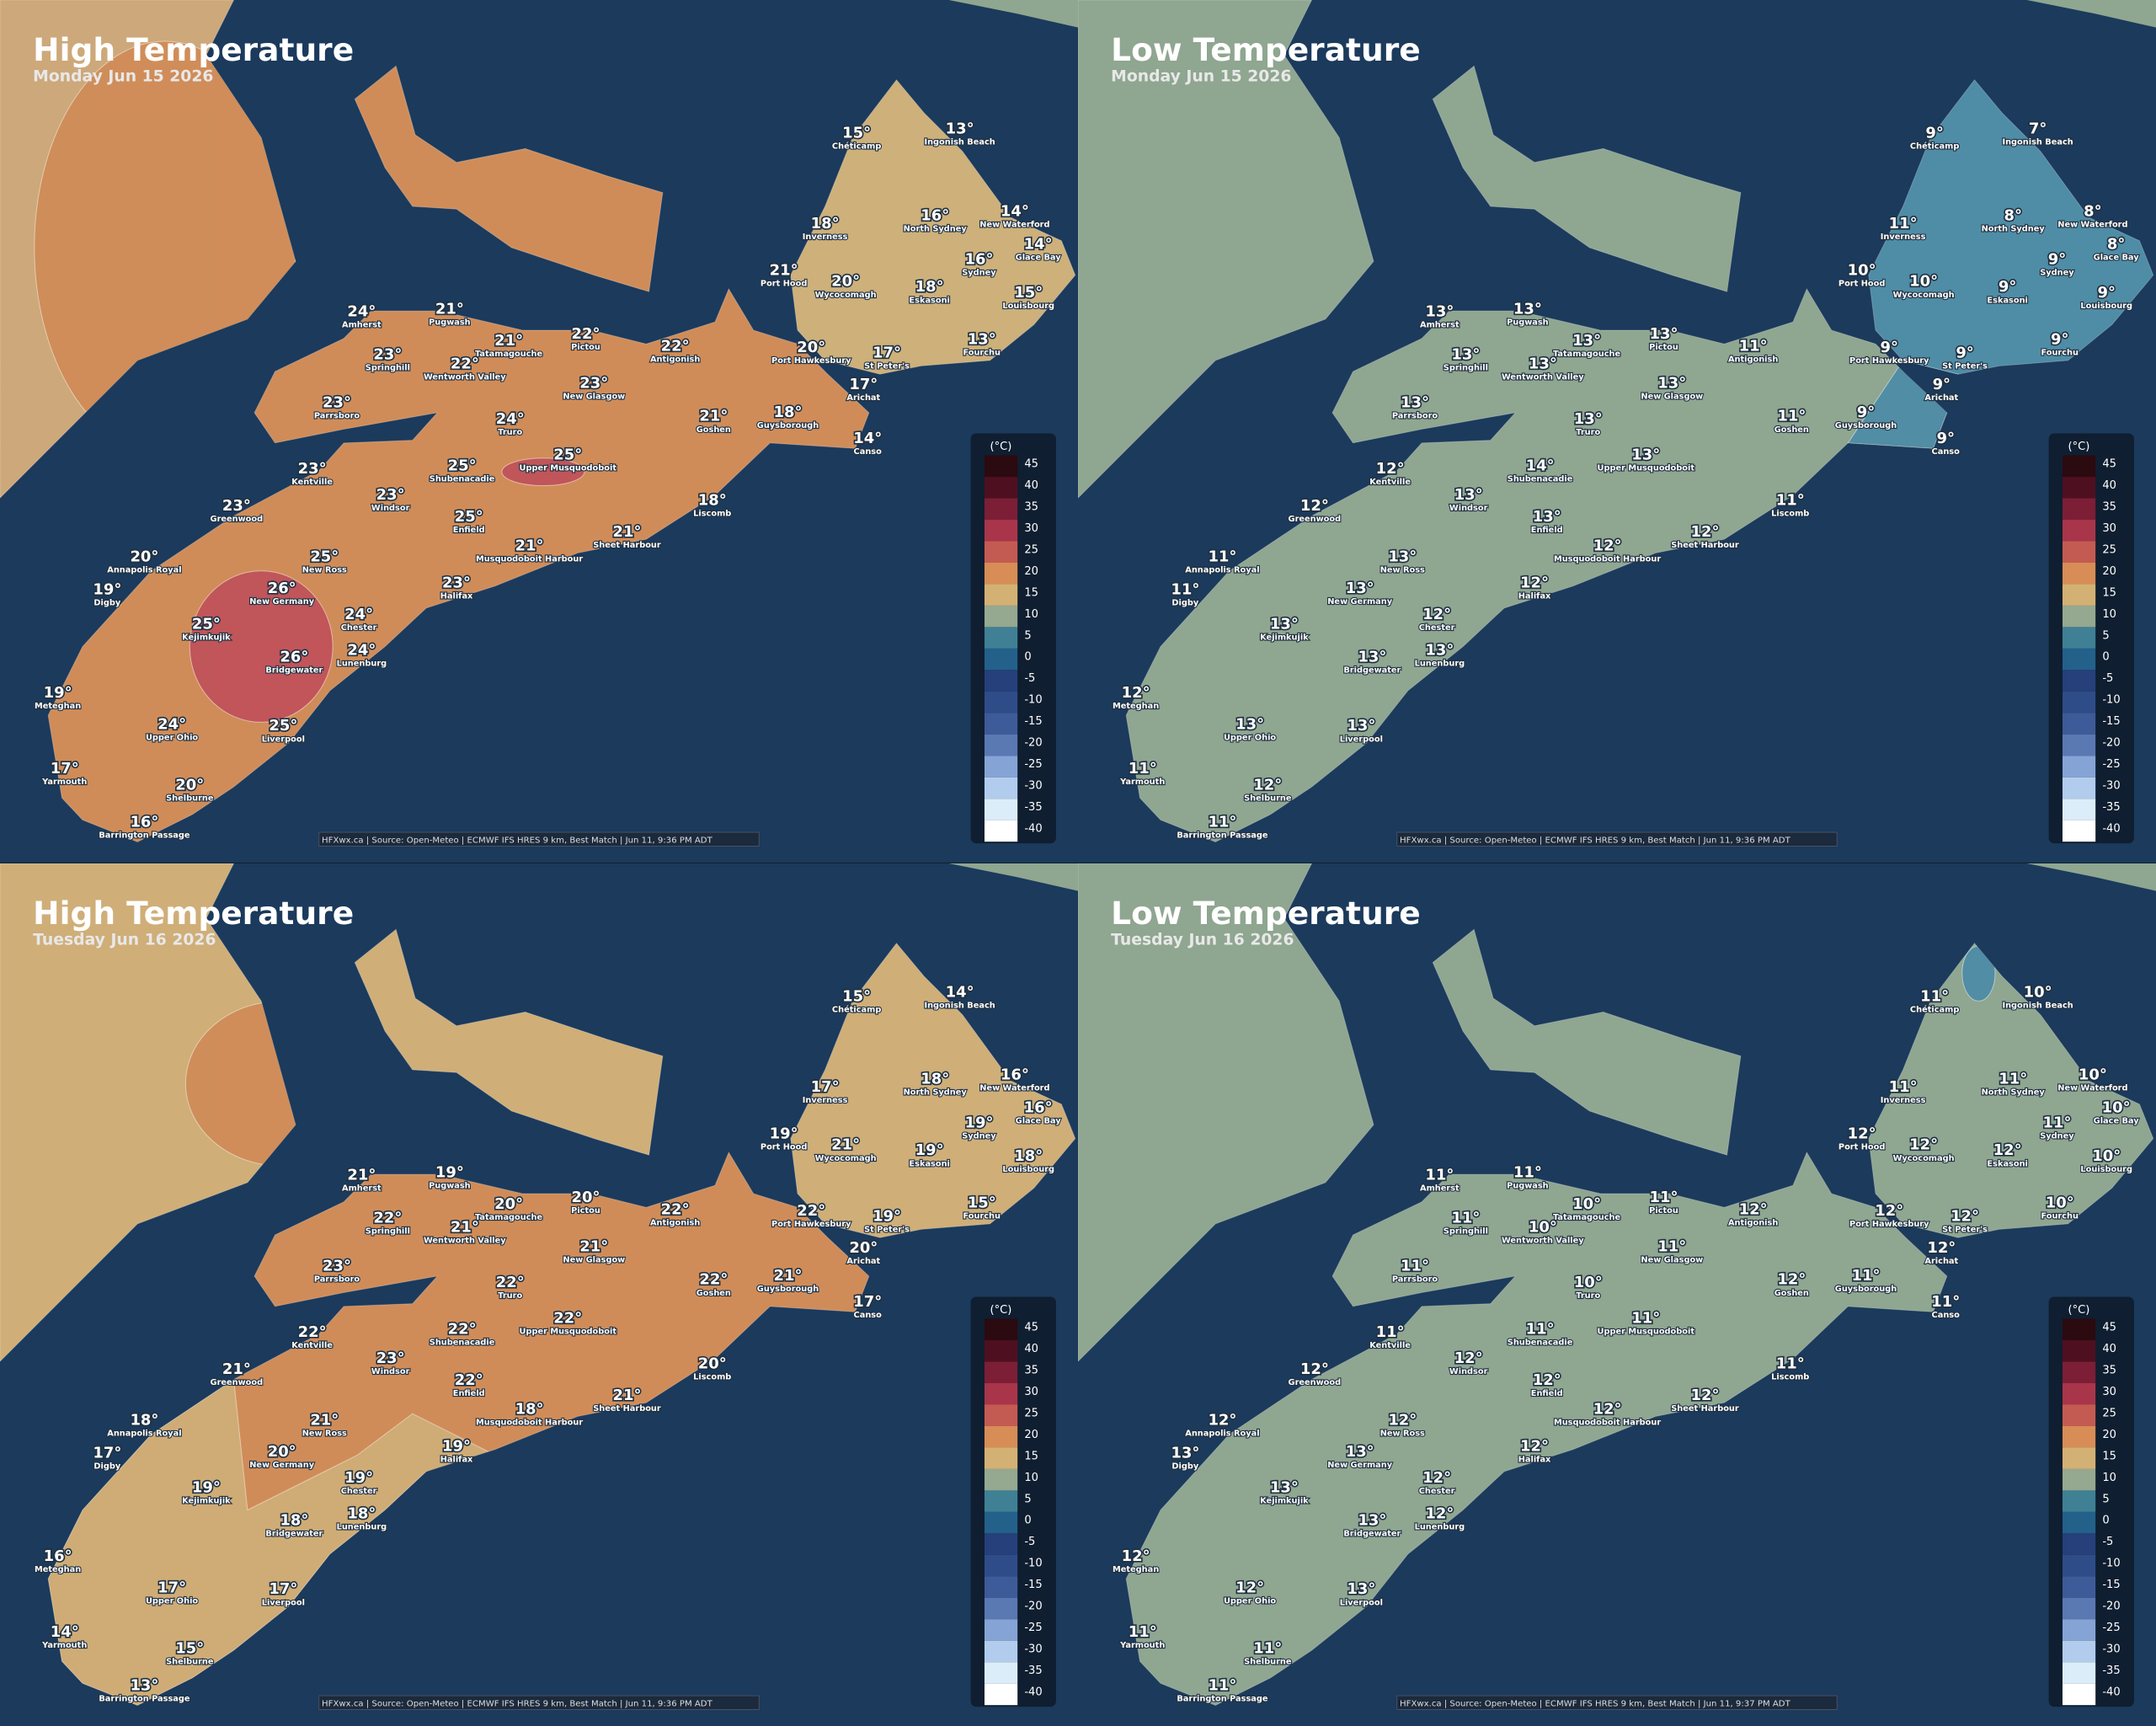  I want to click on city-name: New Waterford, so click(1014, 224).